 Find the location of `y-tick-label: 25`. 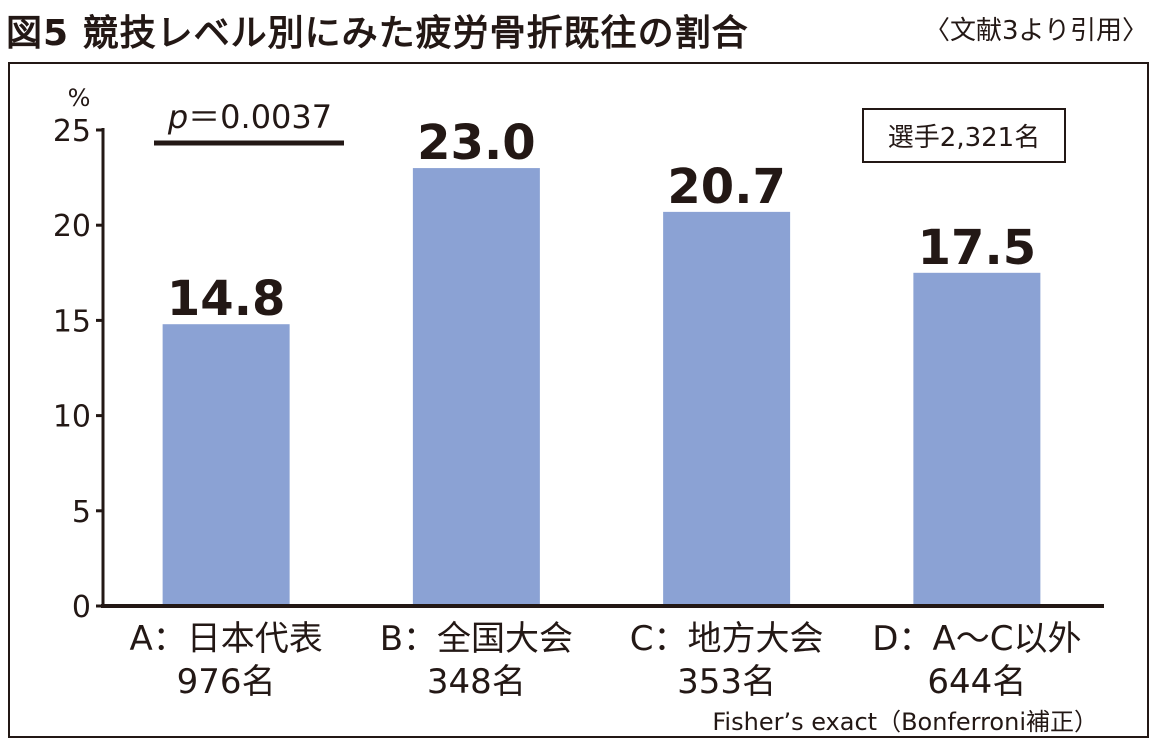

y-tick-label: 25 is located at coordinates (72, 131).